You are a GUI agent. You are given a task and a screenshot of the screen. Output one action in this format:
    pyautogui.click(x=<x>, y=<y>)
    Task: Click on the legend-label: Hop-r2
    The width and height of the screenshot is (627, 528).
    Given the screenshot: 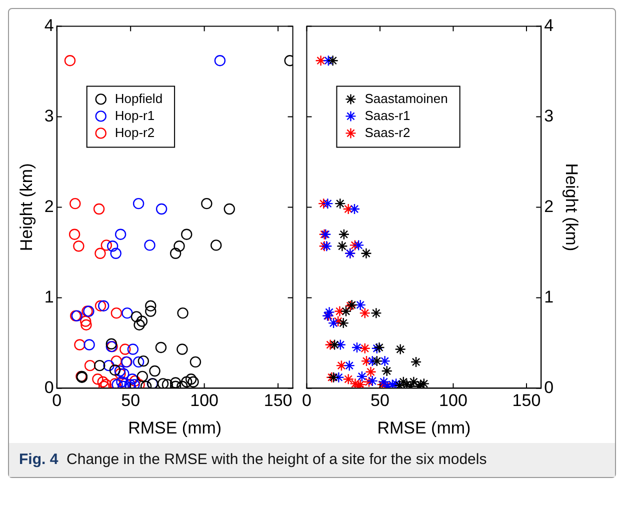 What is the action you would take?
    pyautogui.click(x=134, y=132)
    